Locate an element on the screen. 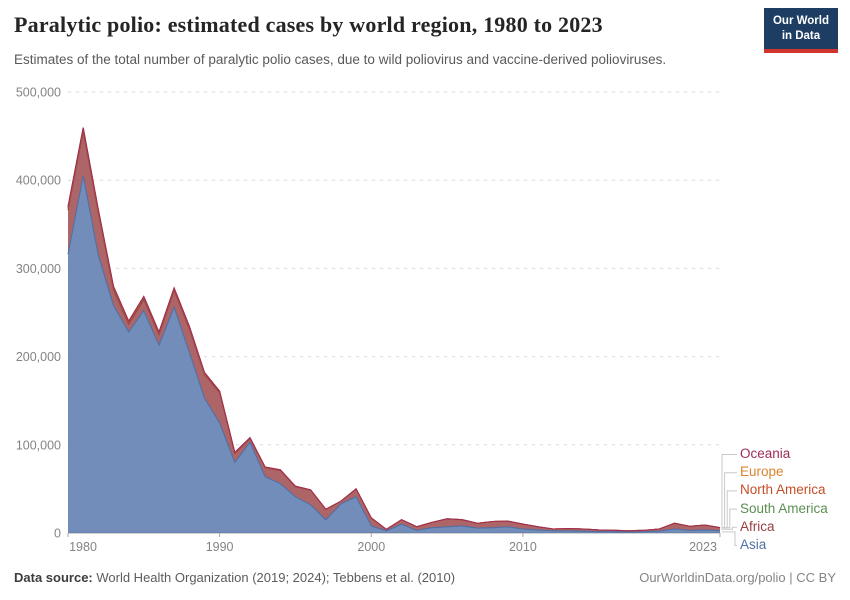 Image resolution: width=850 pixels, height=600 pixels. y-axis-label: 100,000 is located at coordinates (38, 445).